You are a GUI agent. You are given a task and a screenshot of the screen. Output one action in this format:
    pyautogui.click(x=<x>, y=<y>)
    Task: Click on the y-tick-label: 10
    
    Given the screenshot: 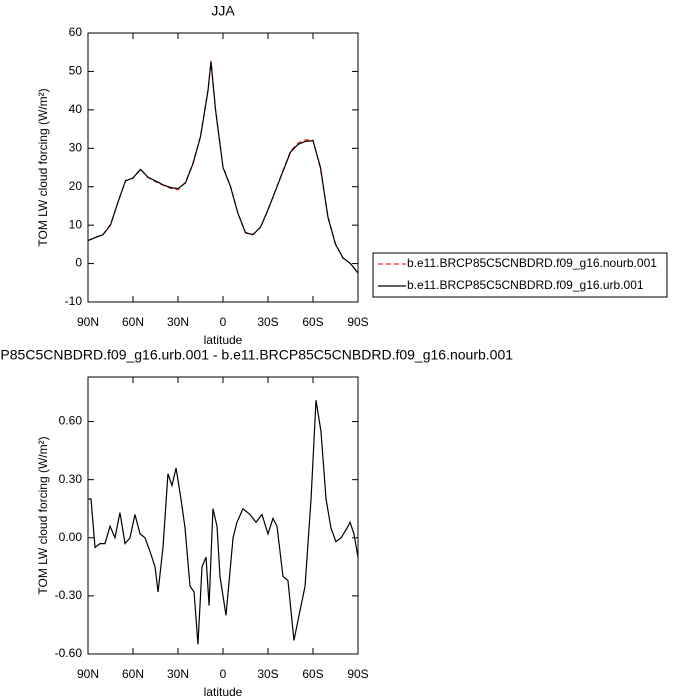 What is the action you would take?
    pyautogui.click(x=76, y=224)
    